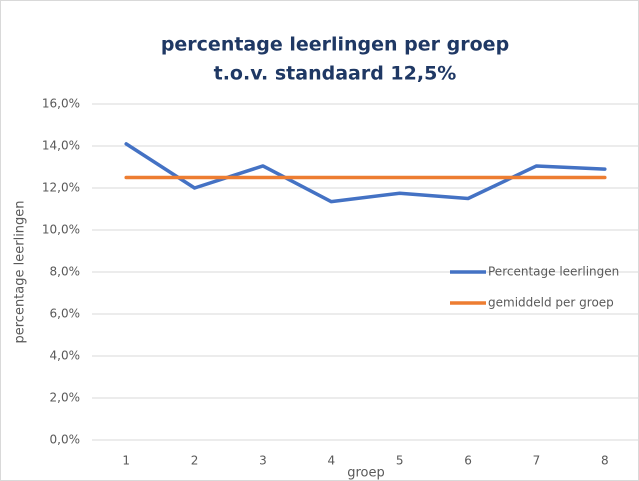  I want to click on x-axis-label: groep, so click(366, 473).